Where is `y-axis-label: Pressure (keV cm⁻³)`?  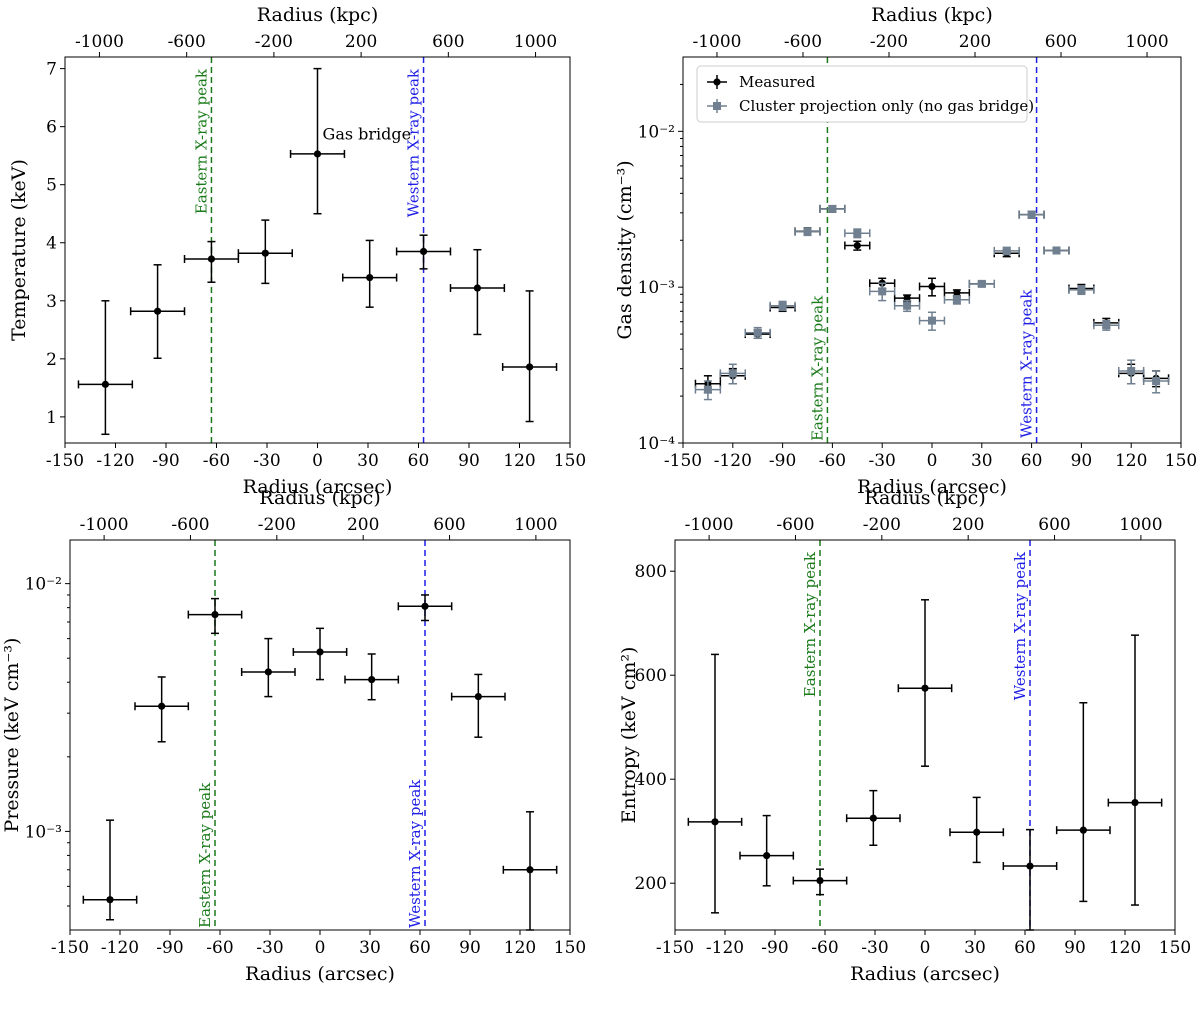
y-axis-label: Pressure (keV cm⁻³) is located at coordinates (12, 735).